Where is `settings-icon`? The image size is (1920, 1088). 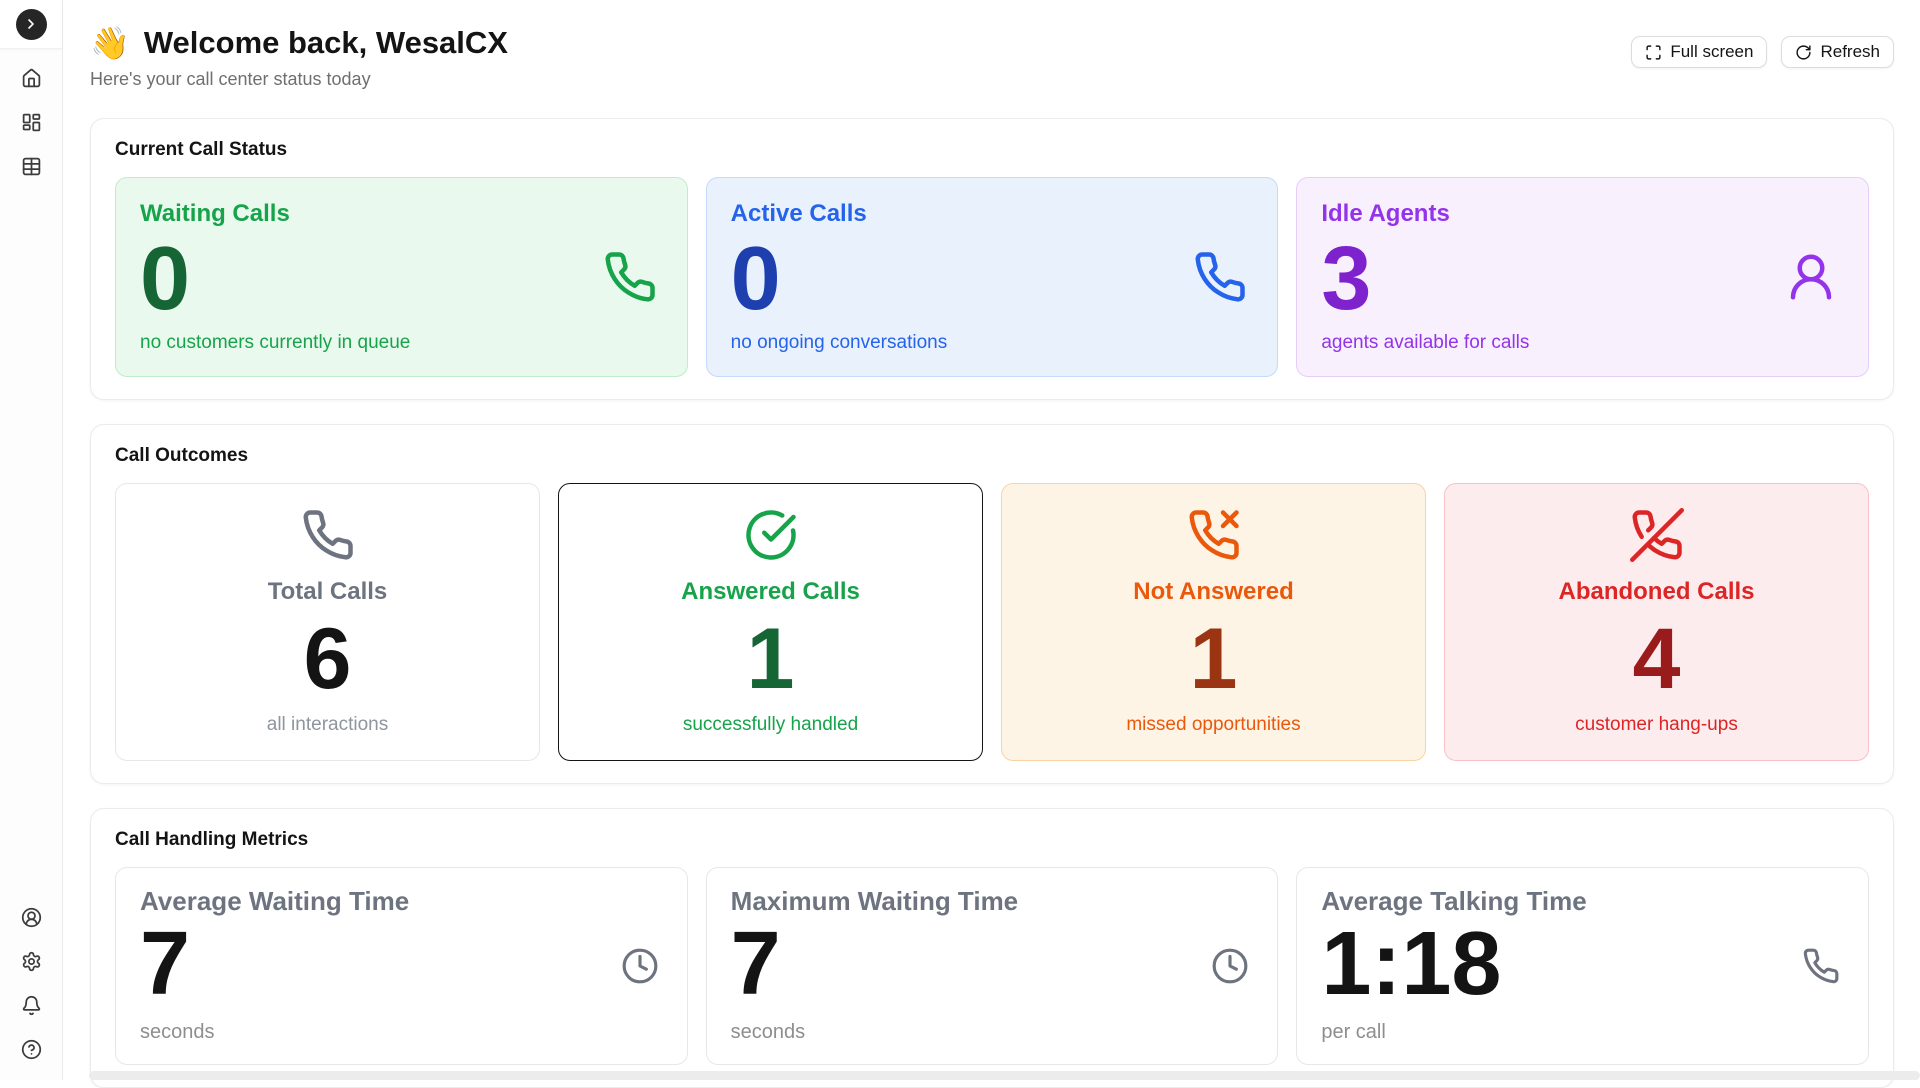
settings-icon is located at coordinates (31, 961).